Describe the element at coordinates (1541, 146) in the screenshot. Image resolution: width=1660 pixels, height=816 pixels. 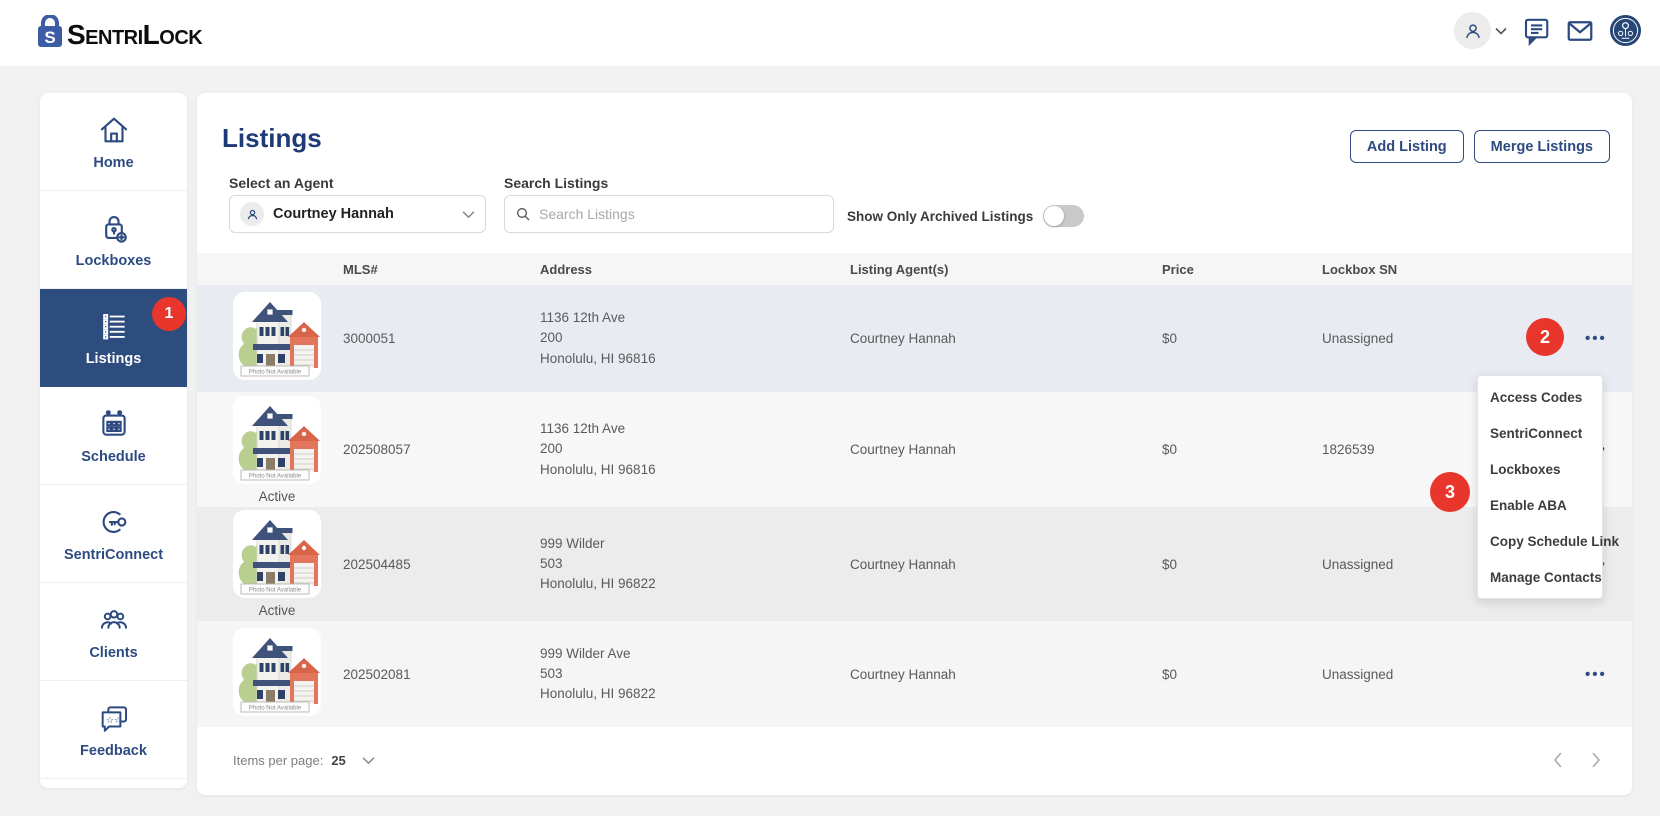
I see `merge-listings-button: Merge Listings` at that location.